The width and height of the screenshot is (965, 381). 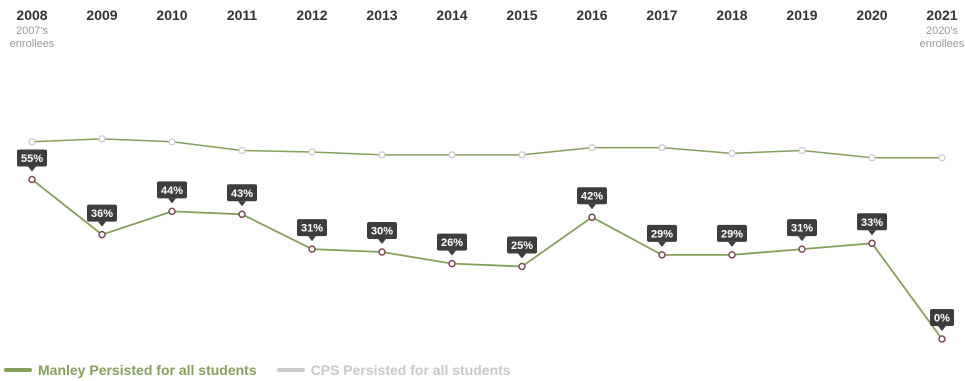 What do you see at coordinates (381, 15) in the screenshot?
I see `x-tick-label: 2013` at bounding box center [381, 15].